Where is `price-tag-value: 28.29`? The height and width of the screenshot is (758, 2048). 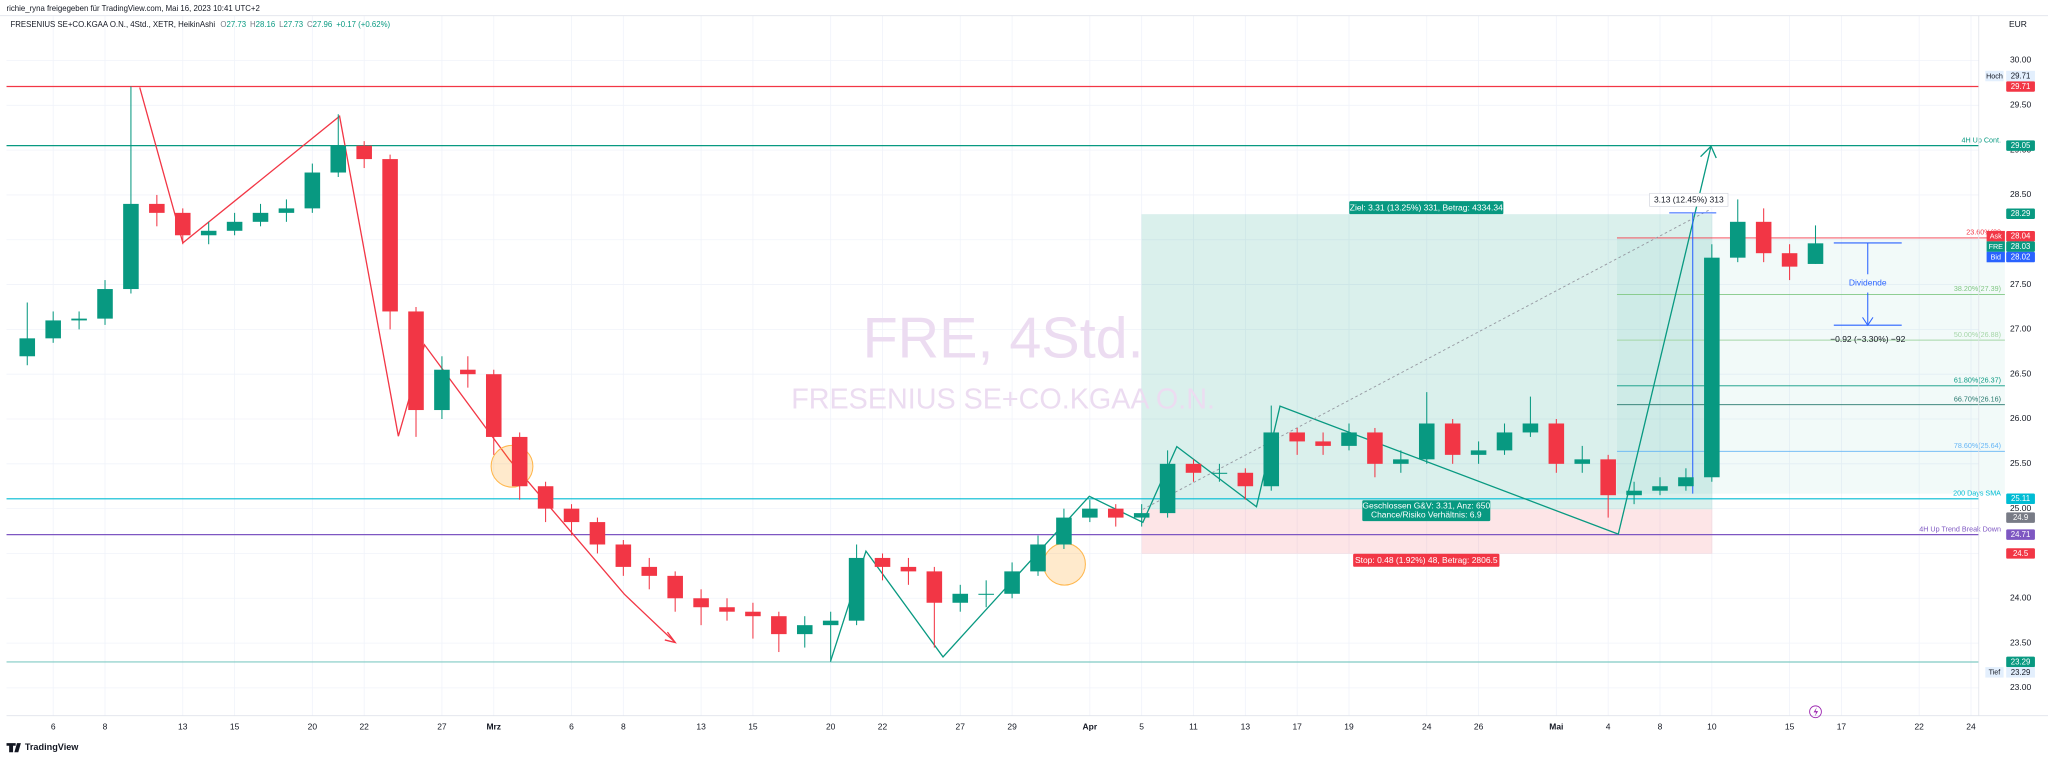 price-tag-value: 28.29 is located at coordinates (2021, 213).